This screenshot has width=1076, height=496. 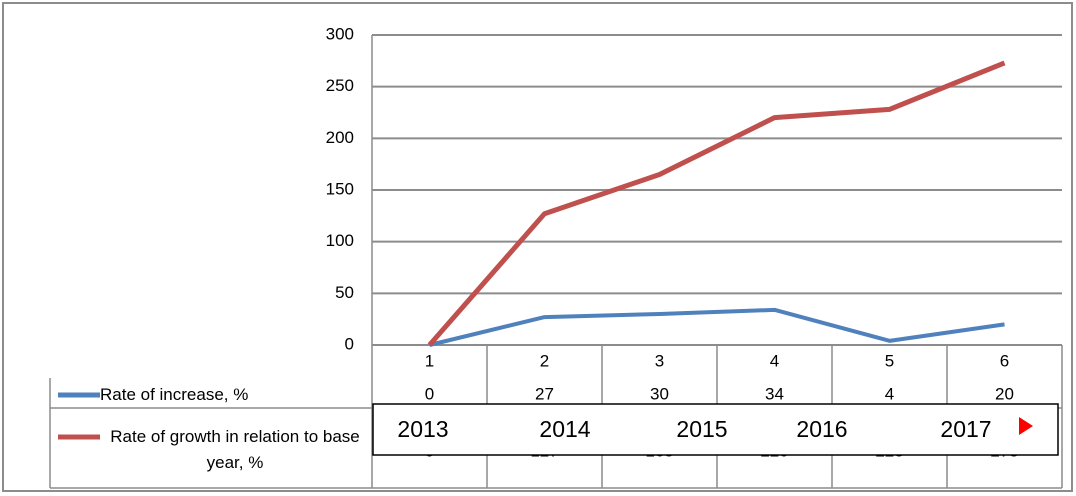 What do you see at coordinates (349, 343) in the screenshot?
I see `y-tick-label: 0` at bounding box center [349, 343].